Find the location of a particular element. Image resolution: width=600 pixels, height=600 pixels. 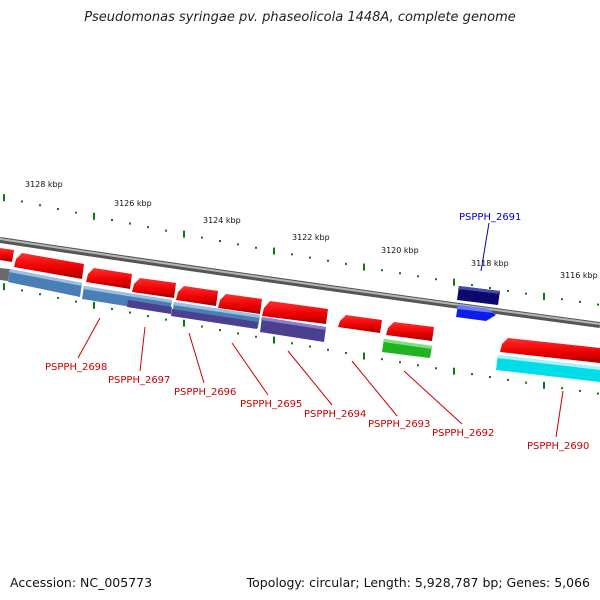

tick-label: 3122 kbp is located at coordinates (311, 237).